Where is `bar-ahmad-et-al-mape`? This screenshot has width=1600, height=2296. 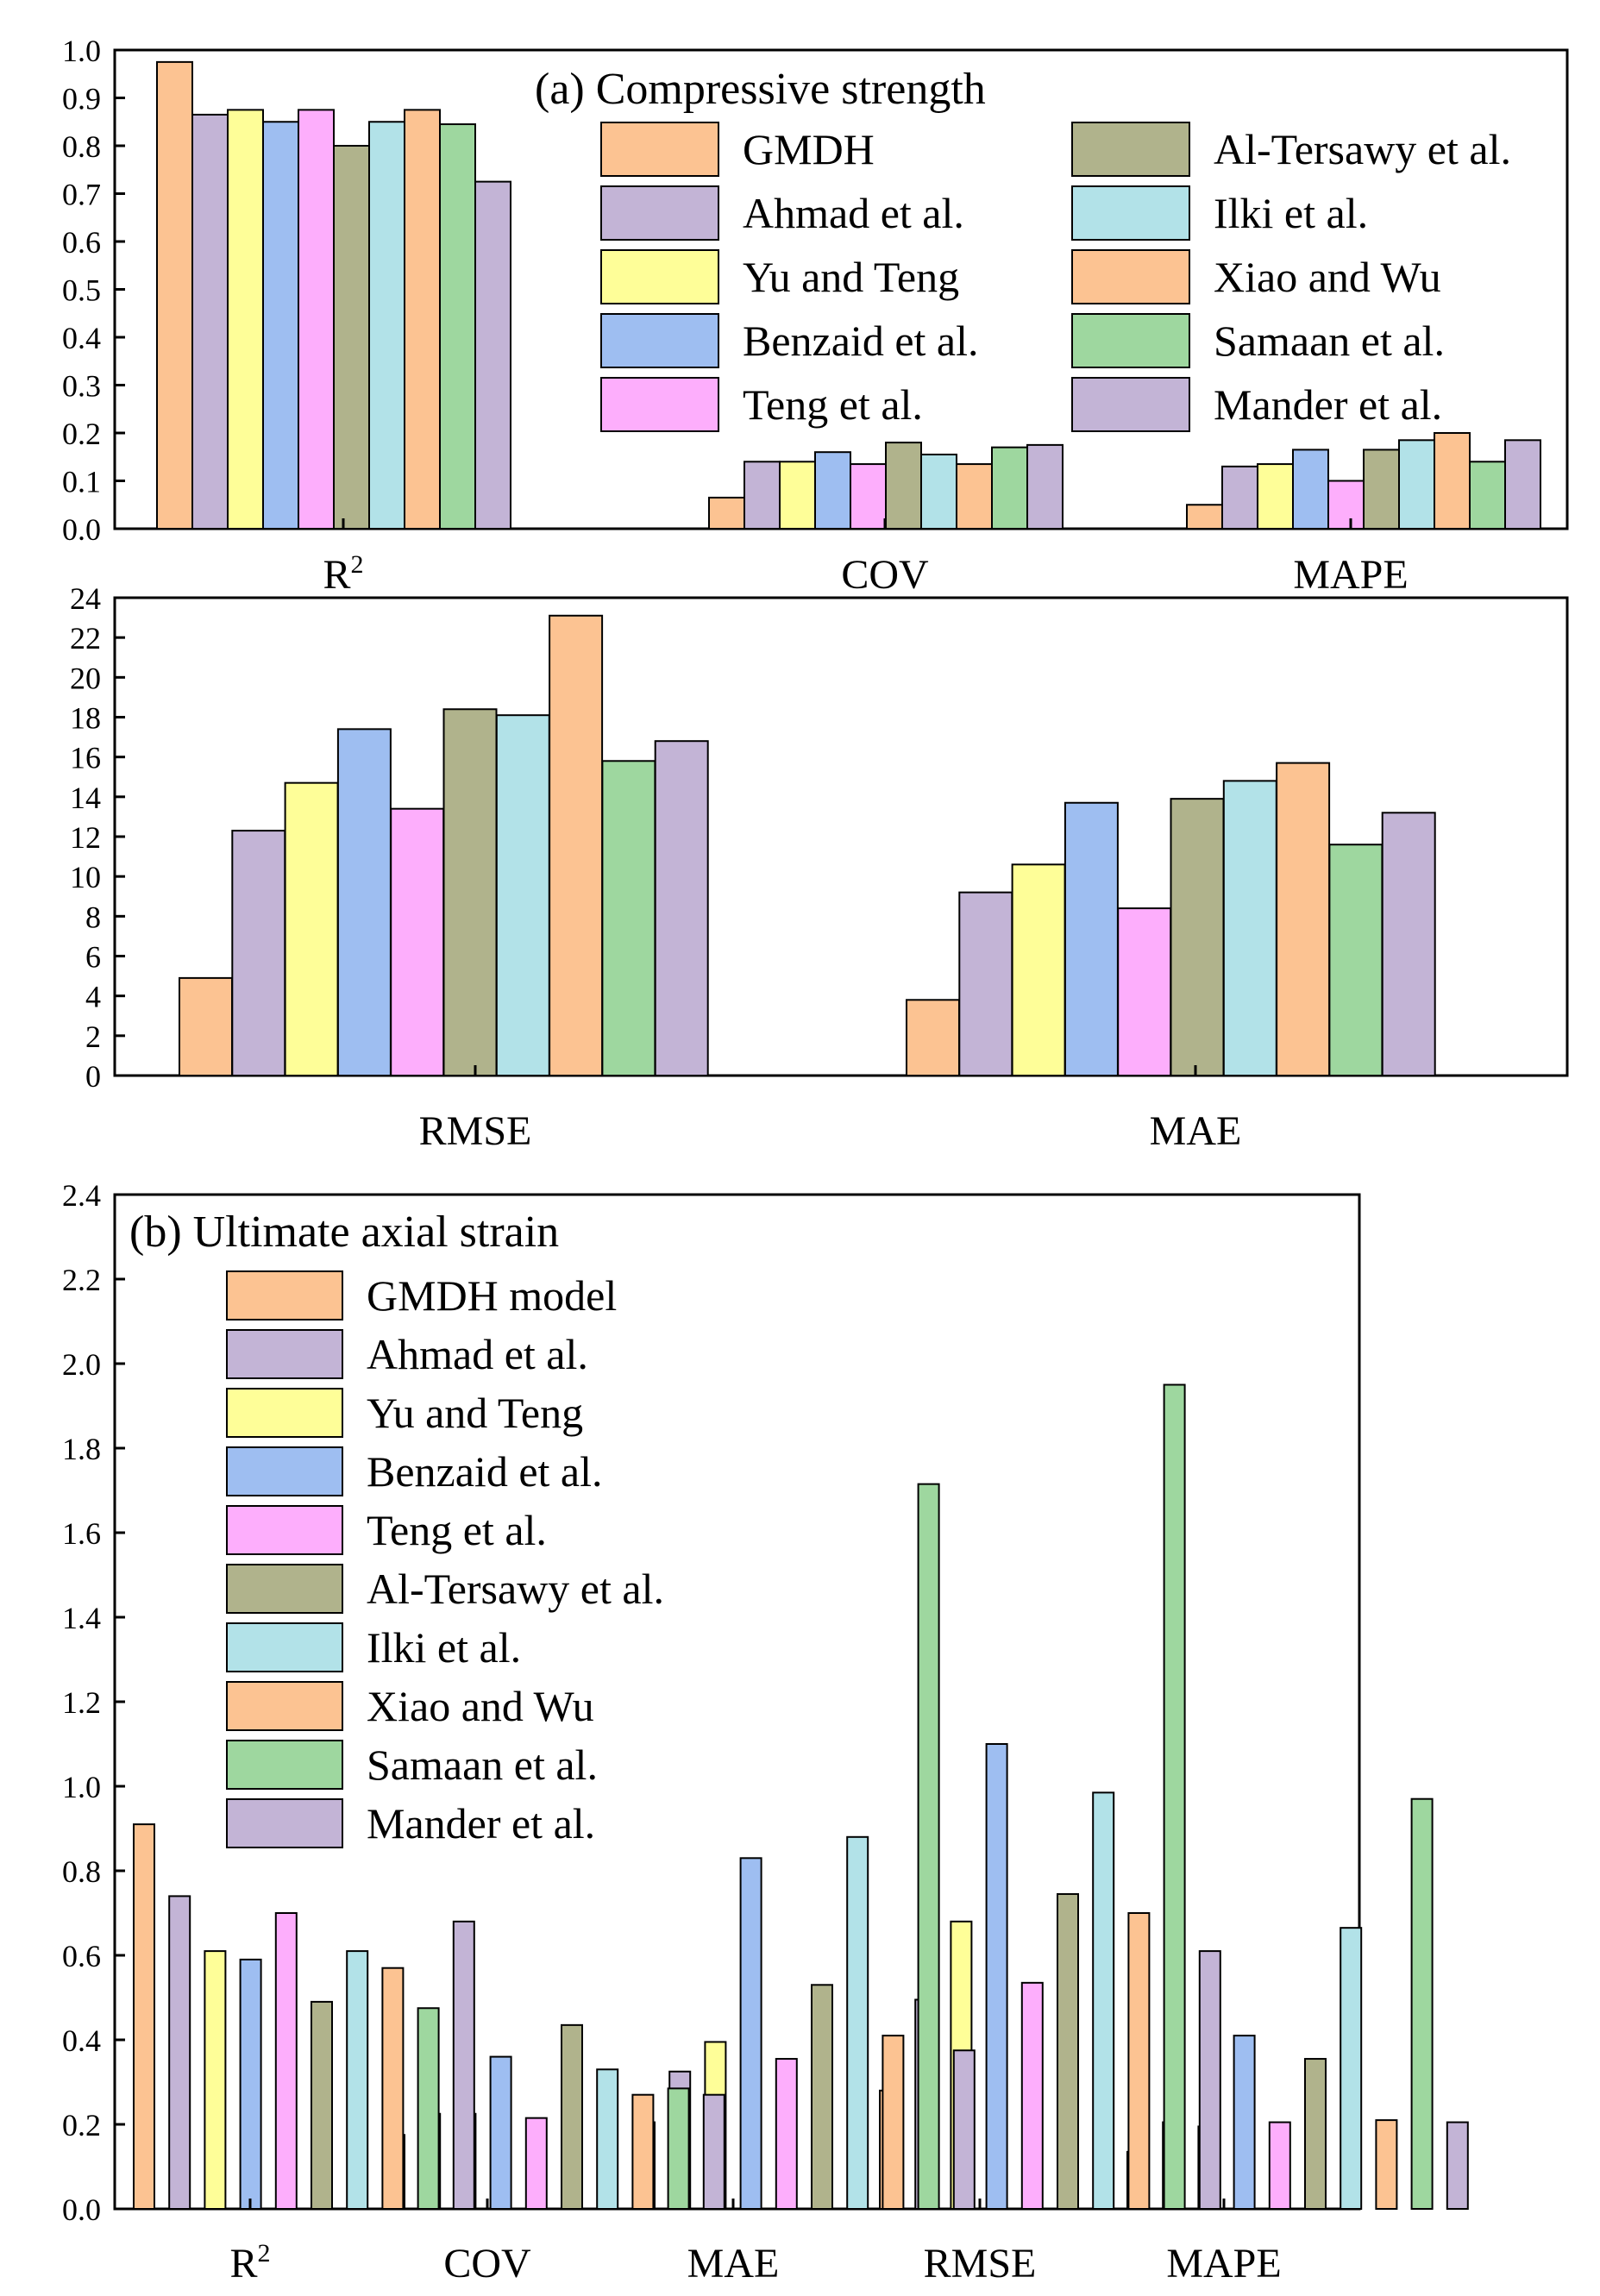
bar-ahmad-et-al-mape is located at coordinates (1240, 498).